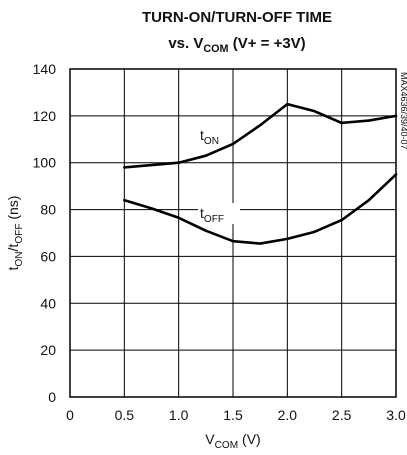  I want to click on x-tick-label: 1.0, so click(179, 415).